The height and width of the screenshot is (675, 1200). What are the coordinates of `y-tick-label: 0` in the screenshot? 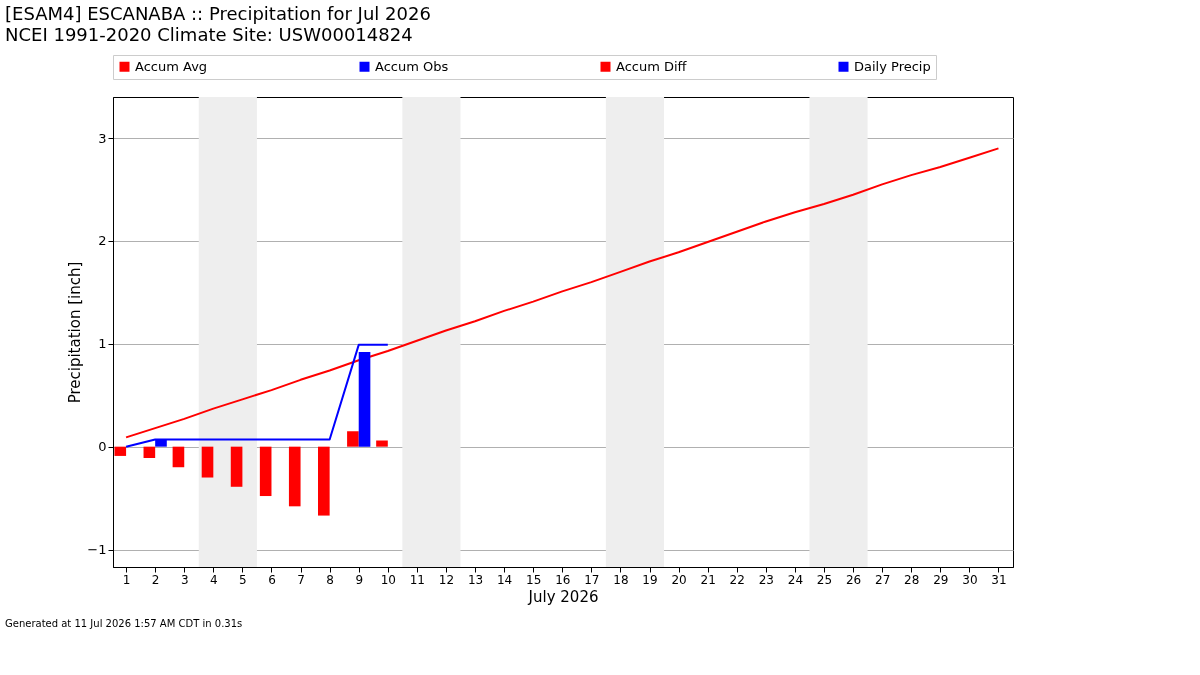 It's located at (102, 447).